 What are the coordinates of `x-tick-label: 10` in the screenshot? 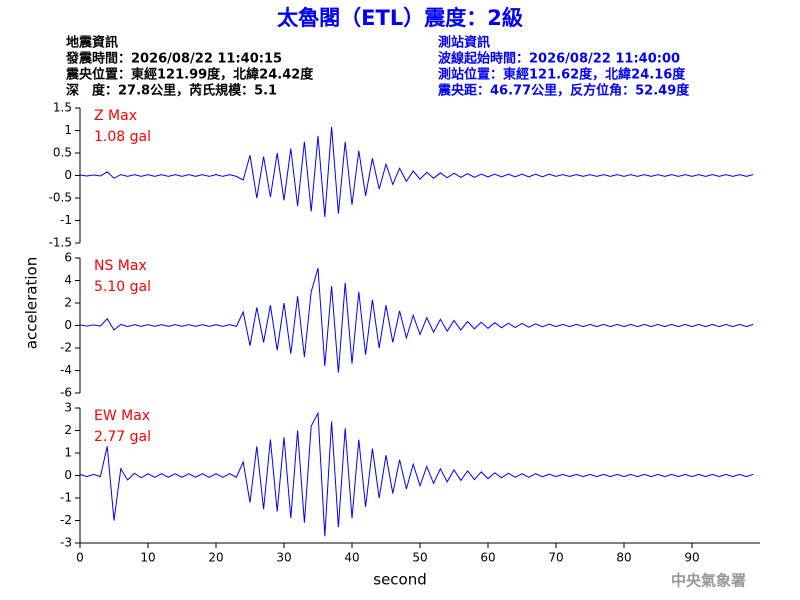 It's located at (147, 558).